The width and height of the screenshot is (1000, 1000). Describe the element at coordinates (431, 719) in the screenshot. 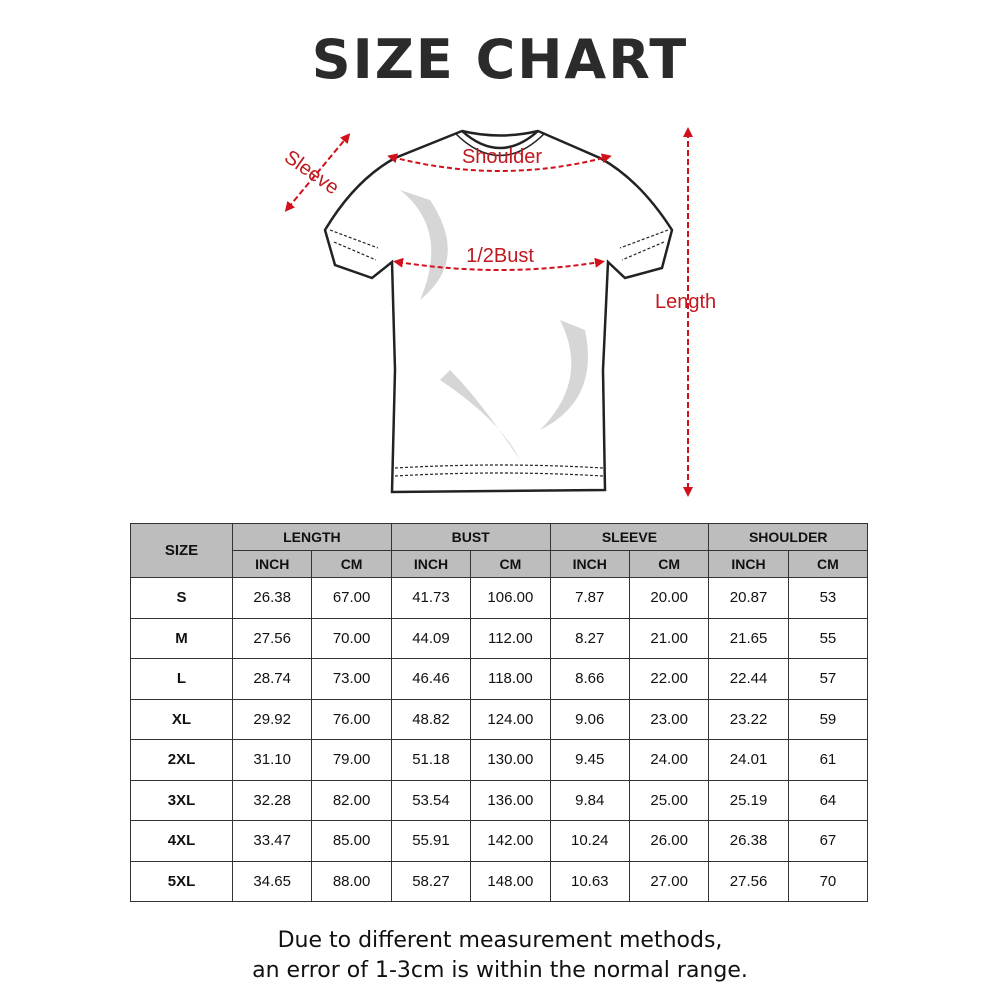

I see `value-cell: 48.82` at that location.